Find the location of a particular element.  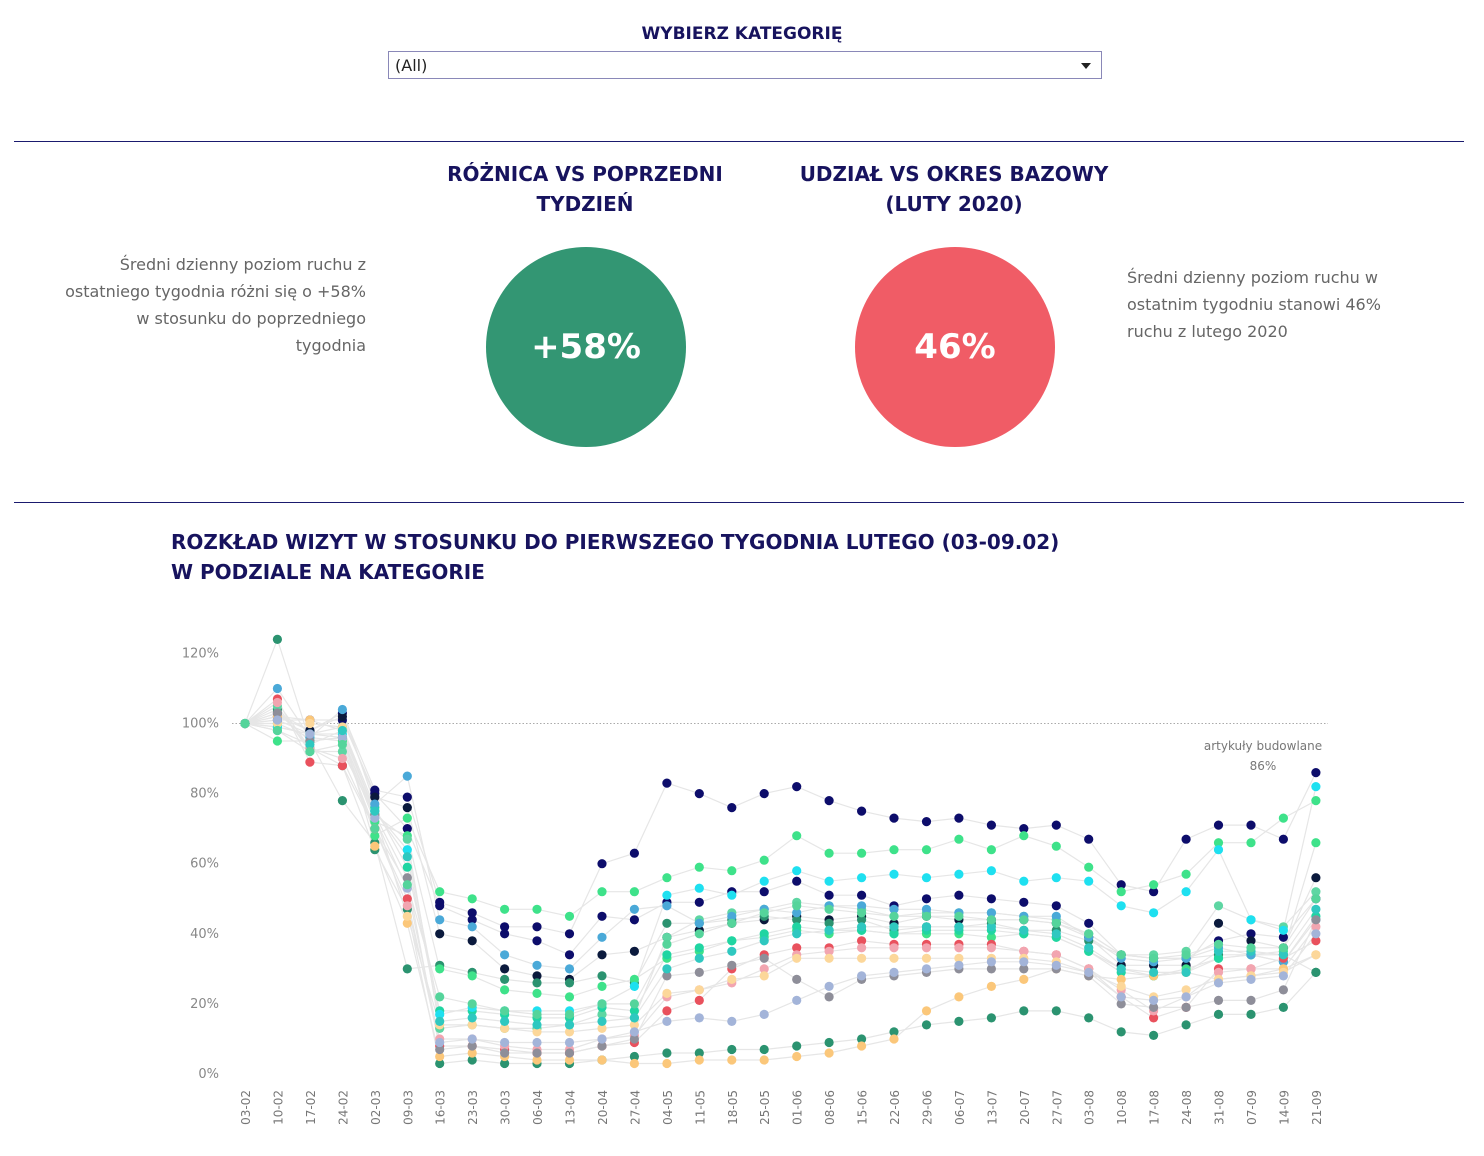

y-tick-label: 80% is located at coordinates (204, 794).